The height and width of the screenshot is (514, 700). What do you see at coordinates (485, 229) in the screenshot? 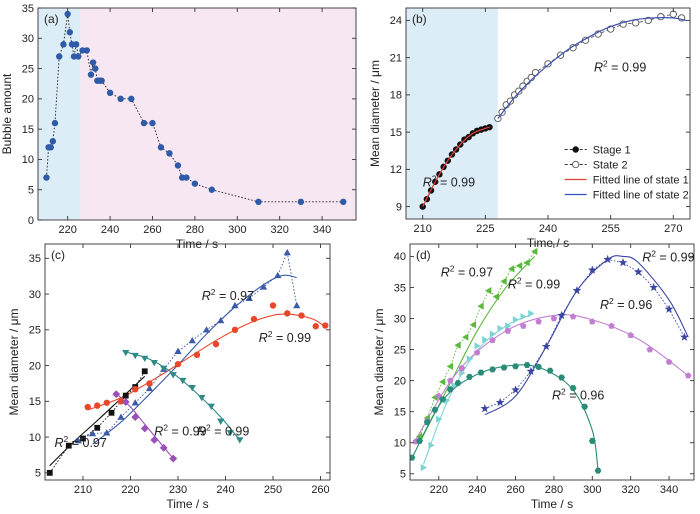
I see `x-tick-label: 225` at bounding box center [485, 229].